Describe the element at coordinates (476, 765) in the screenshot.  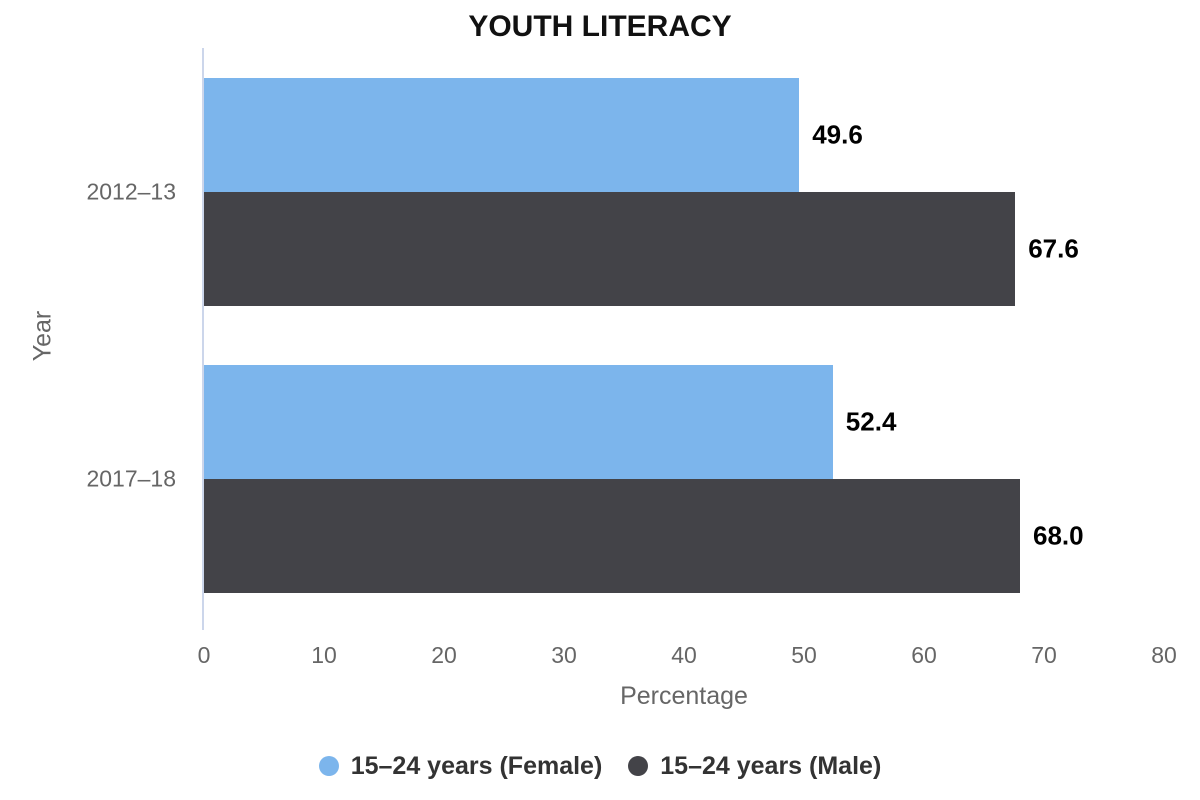
I see `legend-label: 15–24 years (Female)` at that location.